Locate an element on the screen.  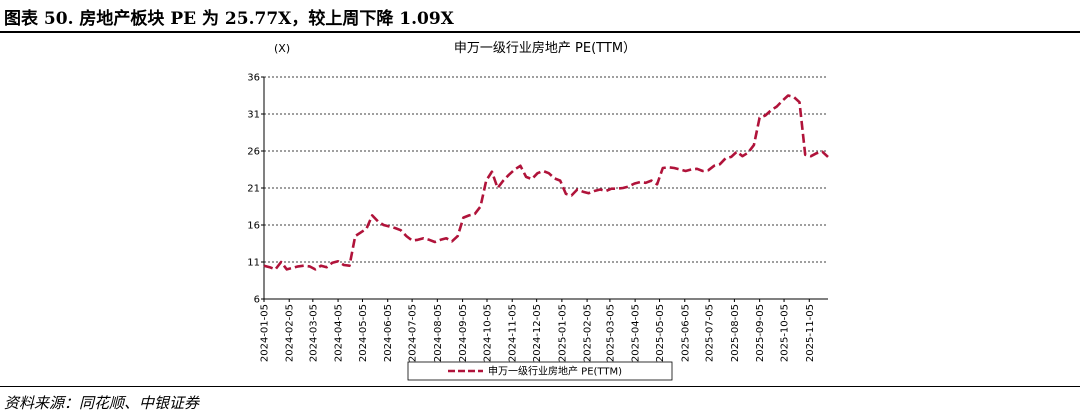
x-tick-label: 2024-11-05 is located at coordinates (513, 333).